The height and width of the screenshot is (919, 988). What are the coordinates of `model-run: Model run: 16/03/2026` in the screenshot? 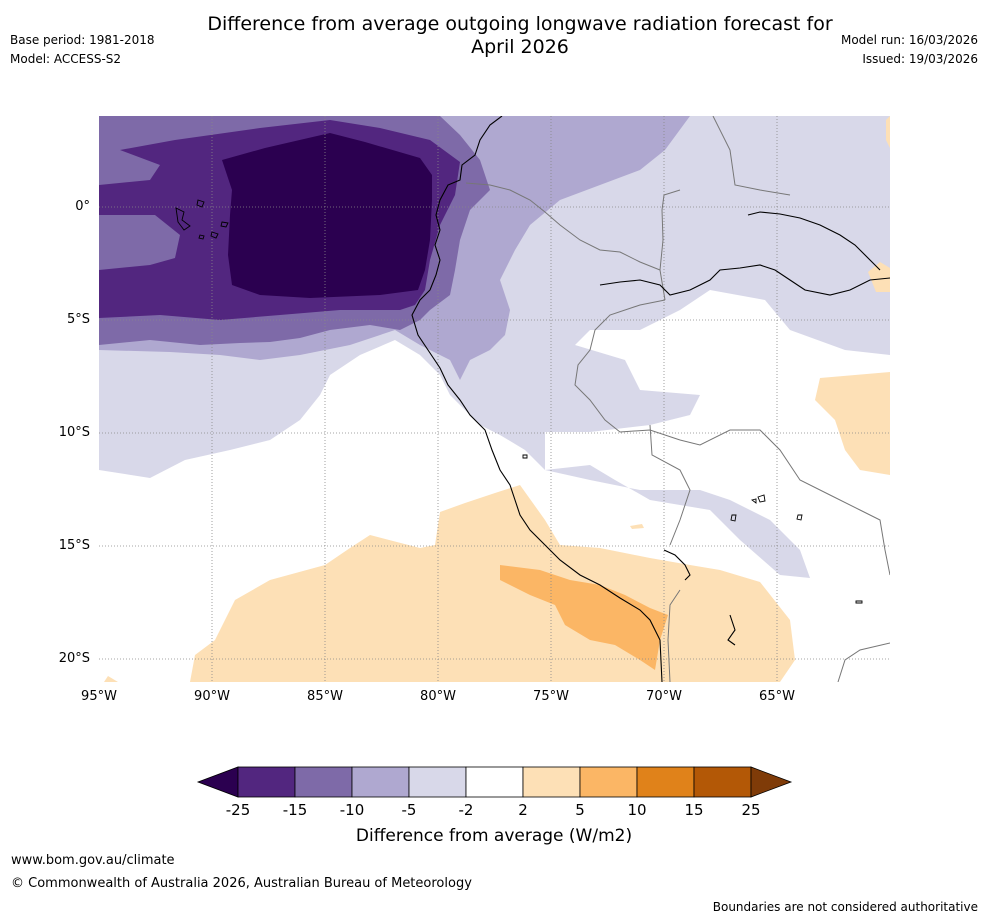 It's located at (909, 40).